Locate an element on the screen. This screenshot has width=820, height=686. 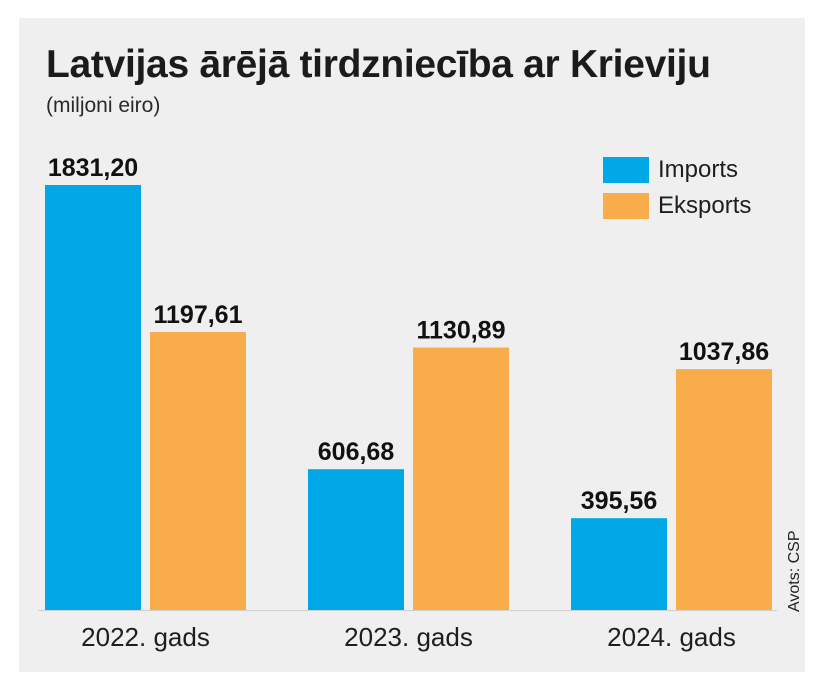
bar-value-label-imports-3: 395,56 is located at coordinates (619, 501).